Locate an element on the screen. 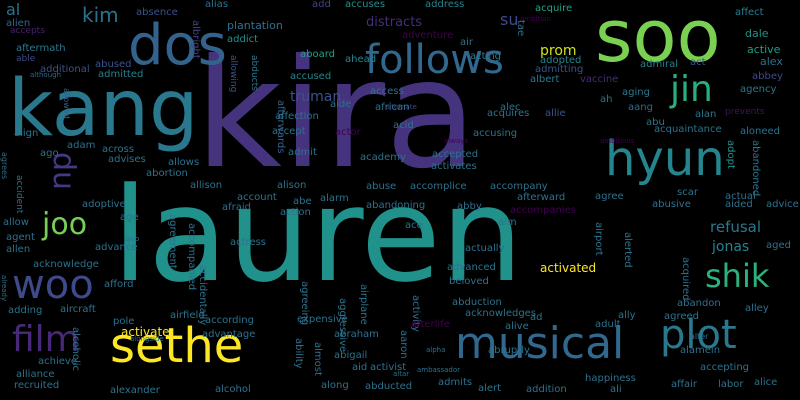 The height and width of the screenshot is (400, 800). word-agree: agree is located at coordinates (609, 196).